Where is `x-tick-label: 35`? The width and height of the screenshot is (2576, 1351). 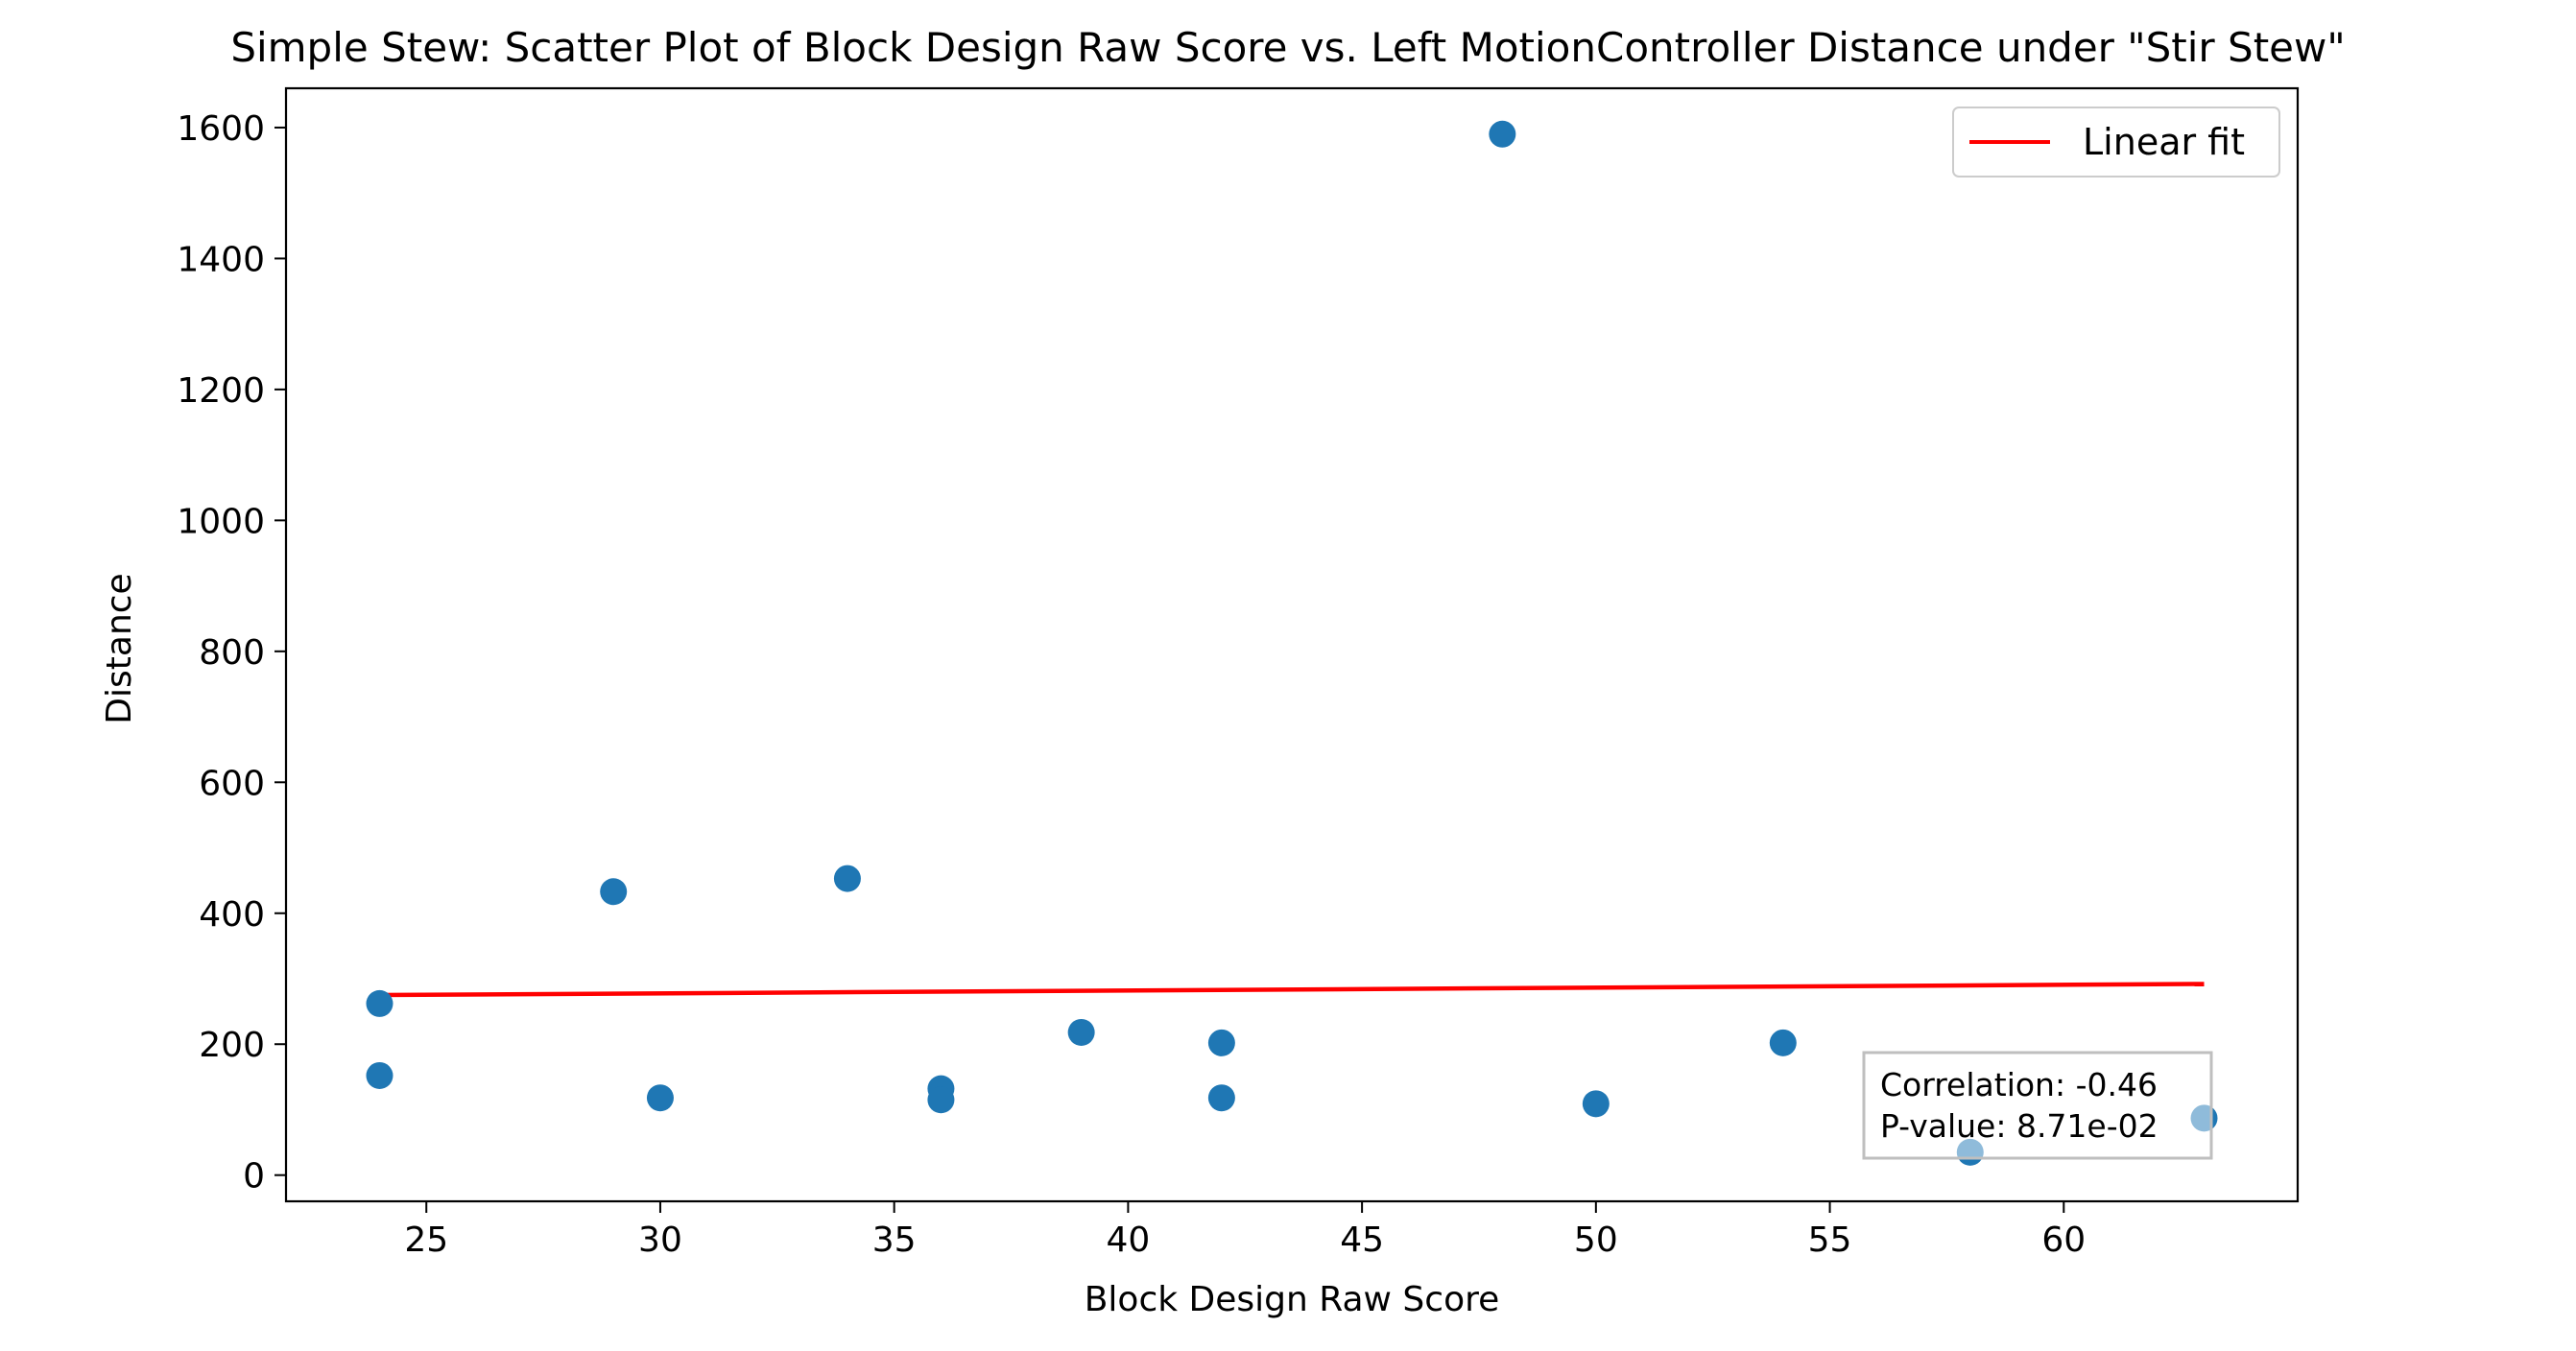 x-tick-label: 35 is located at coordinates (894, 1240).